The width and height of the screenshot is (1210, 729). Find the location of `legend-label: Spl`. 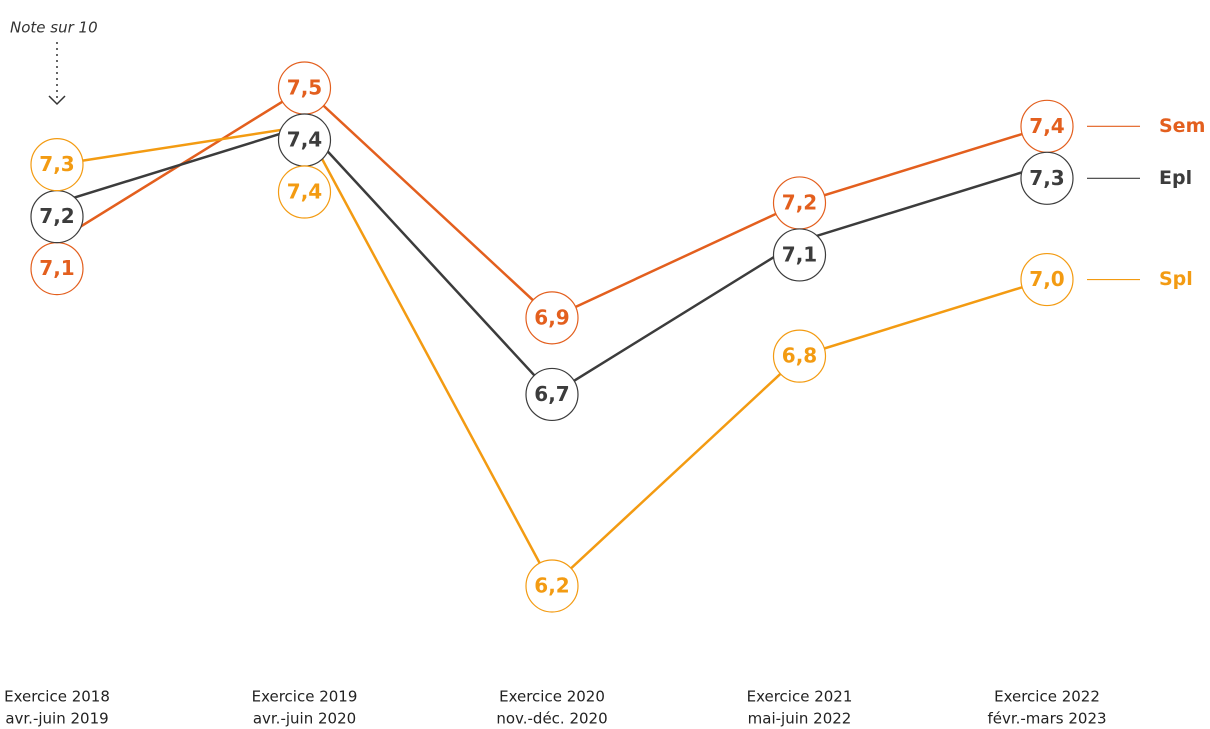

legend-label: Spl is located at coordinates (1176, 279).